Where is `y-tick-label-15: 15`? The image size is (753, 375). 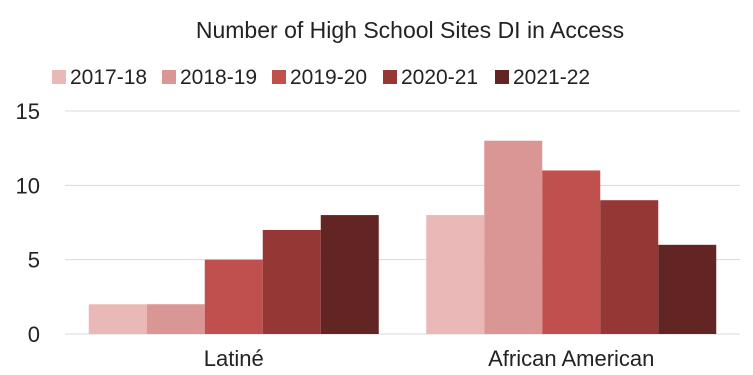
y-tick-label-15: 15 is located at coordinates (28, 111).